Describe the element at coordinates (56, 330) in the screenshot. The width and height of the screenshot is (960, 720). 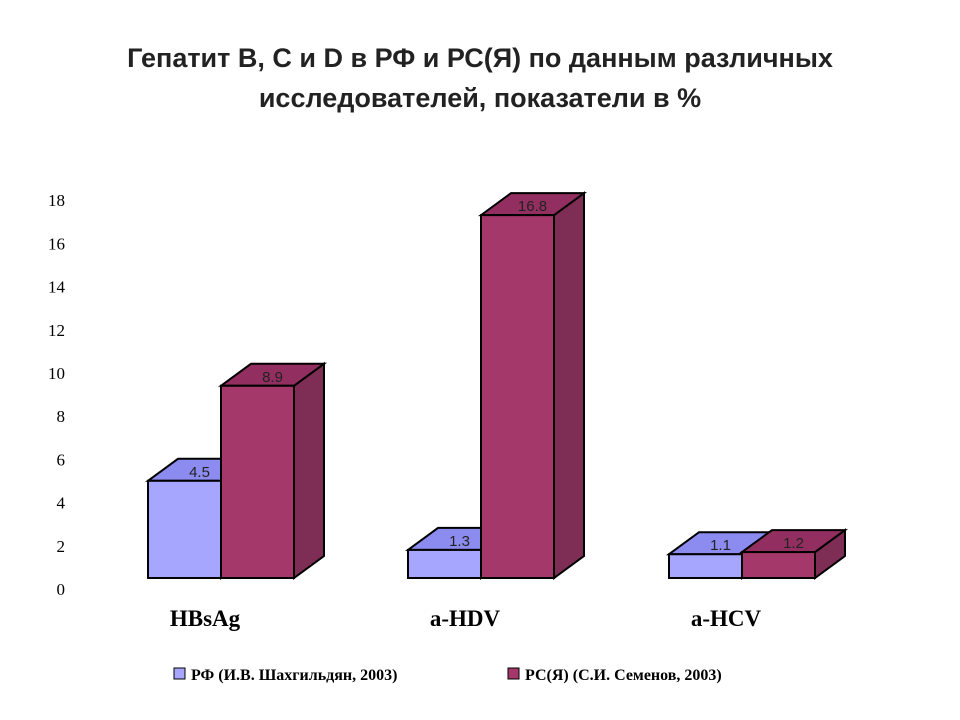
I see `y-tick-label: 12` at that location.